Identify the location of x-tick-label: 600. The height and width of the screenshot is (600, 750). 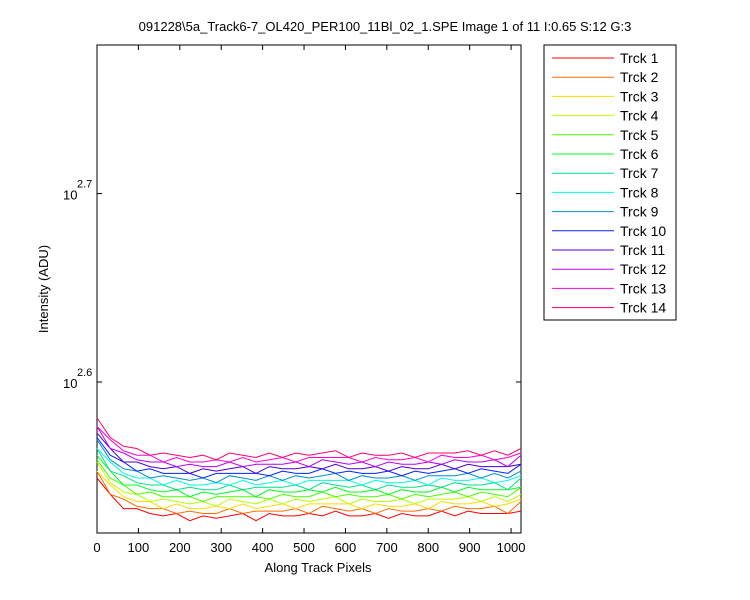
(346, 547).